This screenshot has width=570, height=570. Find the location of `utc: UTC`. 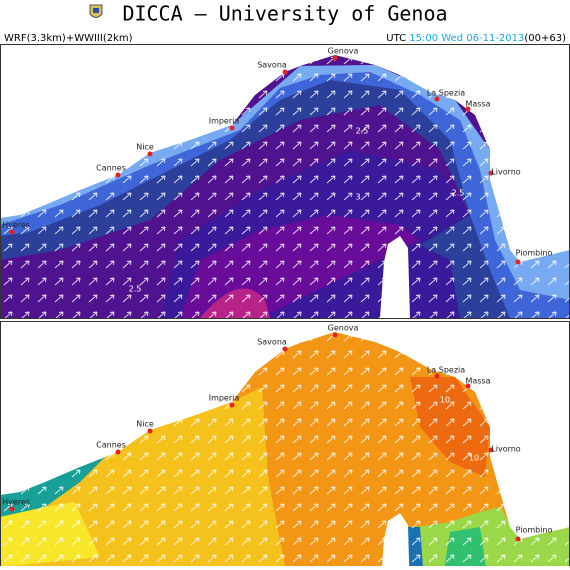

utc: UTC is located at coordinates (396, 38).